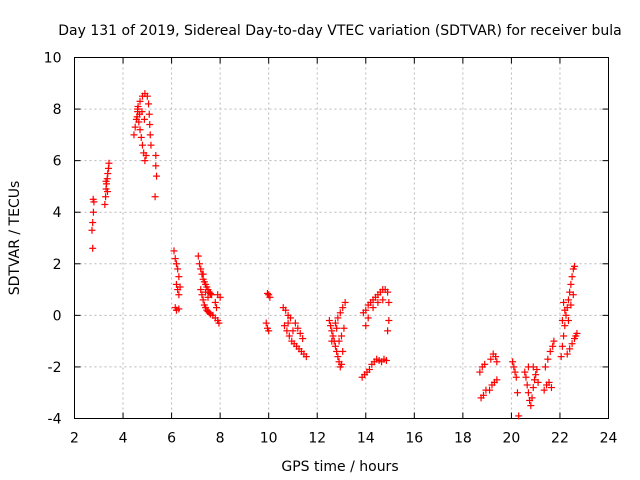 The height and width of the screenshot is (480, 640). What do you see at coordinates (511, 439) in the screenshot?
I see `x-tick-label: 20` at bounding box center [511, 439].